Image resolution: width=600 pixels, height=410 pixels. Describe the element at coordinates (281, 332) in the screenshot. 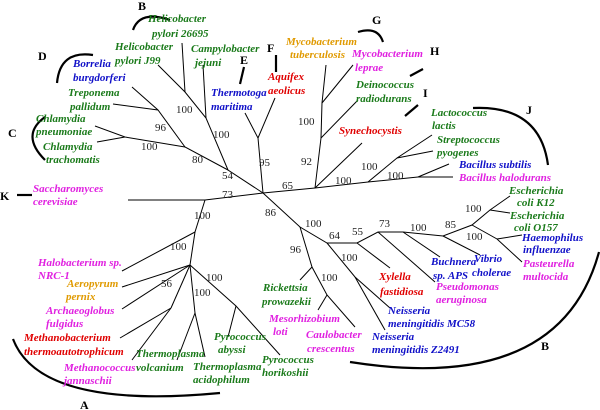

I see `taxon-label-line: loti` at that location.